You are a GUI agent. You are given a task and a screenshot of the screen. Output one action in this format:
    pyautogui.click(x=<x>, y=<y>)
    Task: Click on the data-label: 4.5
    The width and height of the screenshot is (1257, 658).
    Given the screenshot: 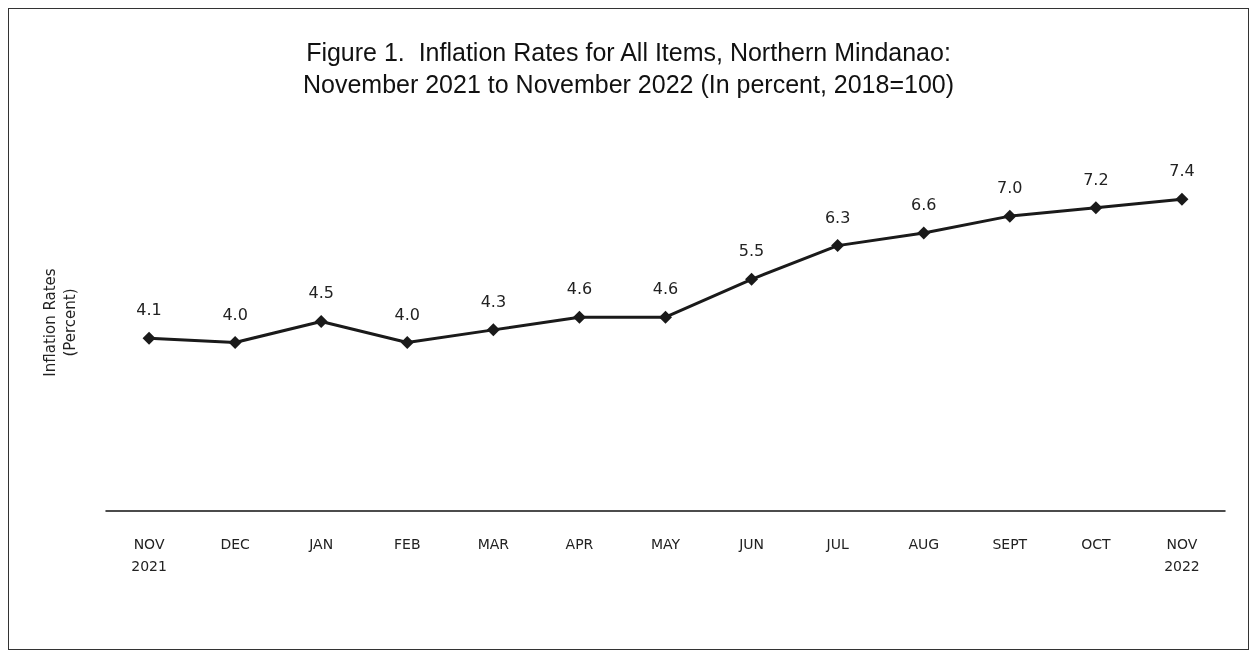 What is the action you would take?
    pyautogui.click(x=321, y=293)
    